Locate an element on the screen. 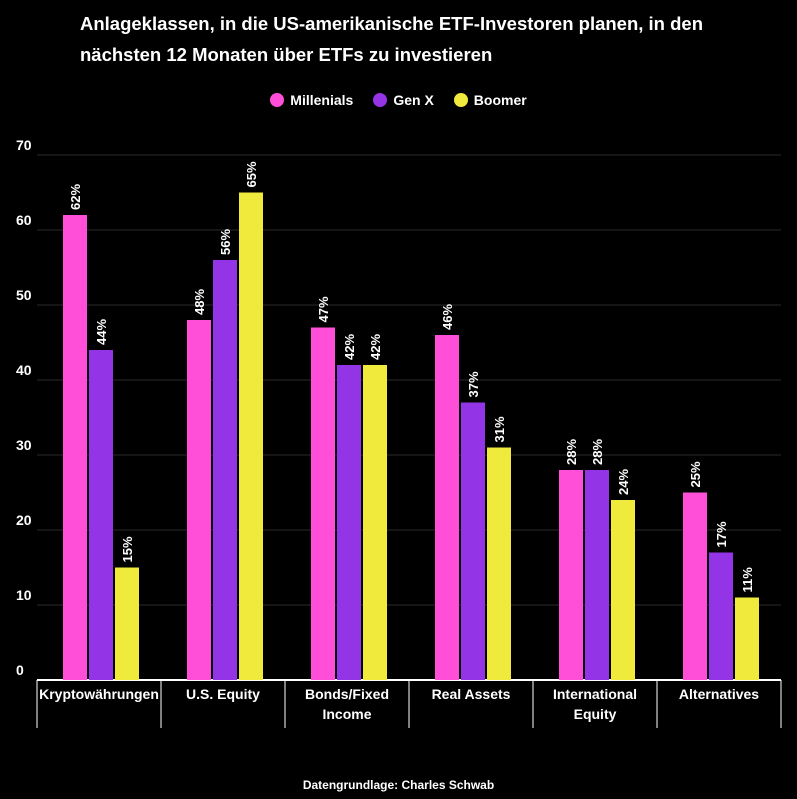 This screenshot has height=799, width=797. bar-value-label: 17% is located at coordinates (721, 534).